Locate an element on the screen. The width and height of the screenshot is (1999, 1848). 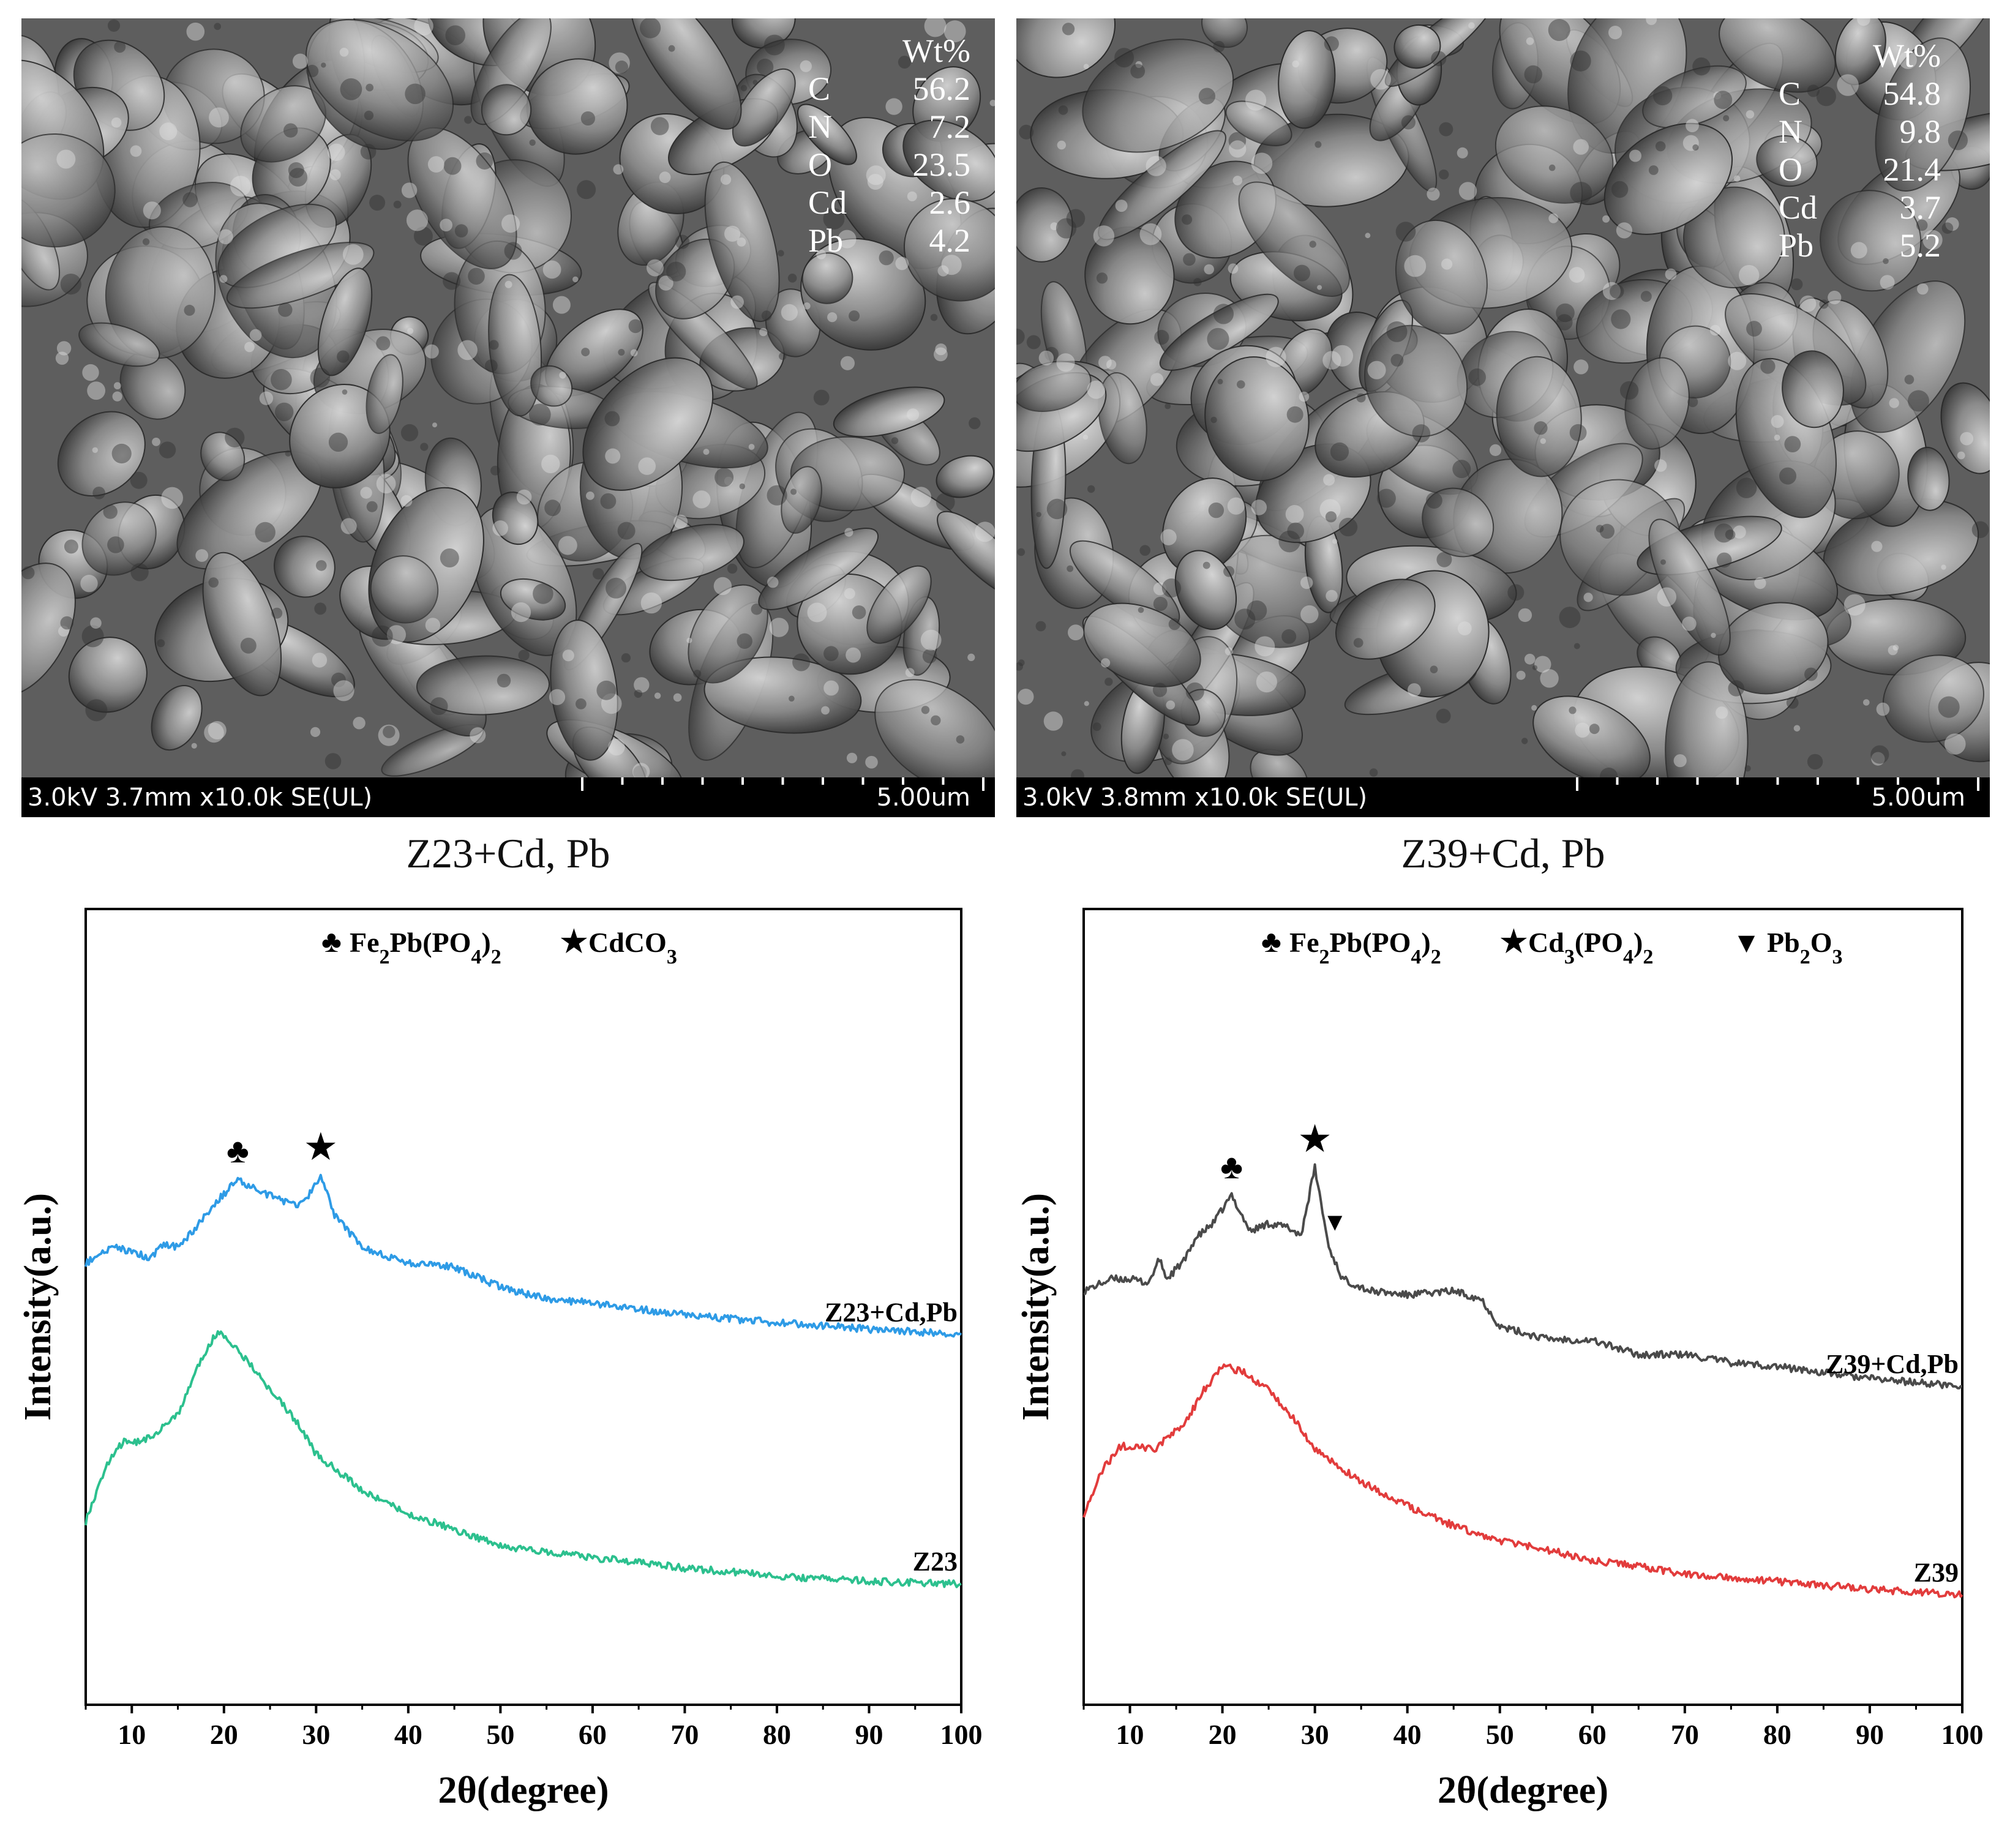
sem-info-bar: 3.0kV 3.7mm x10.0k SE(UL) 5.00um is located at coordinates (508, 797).